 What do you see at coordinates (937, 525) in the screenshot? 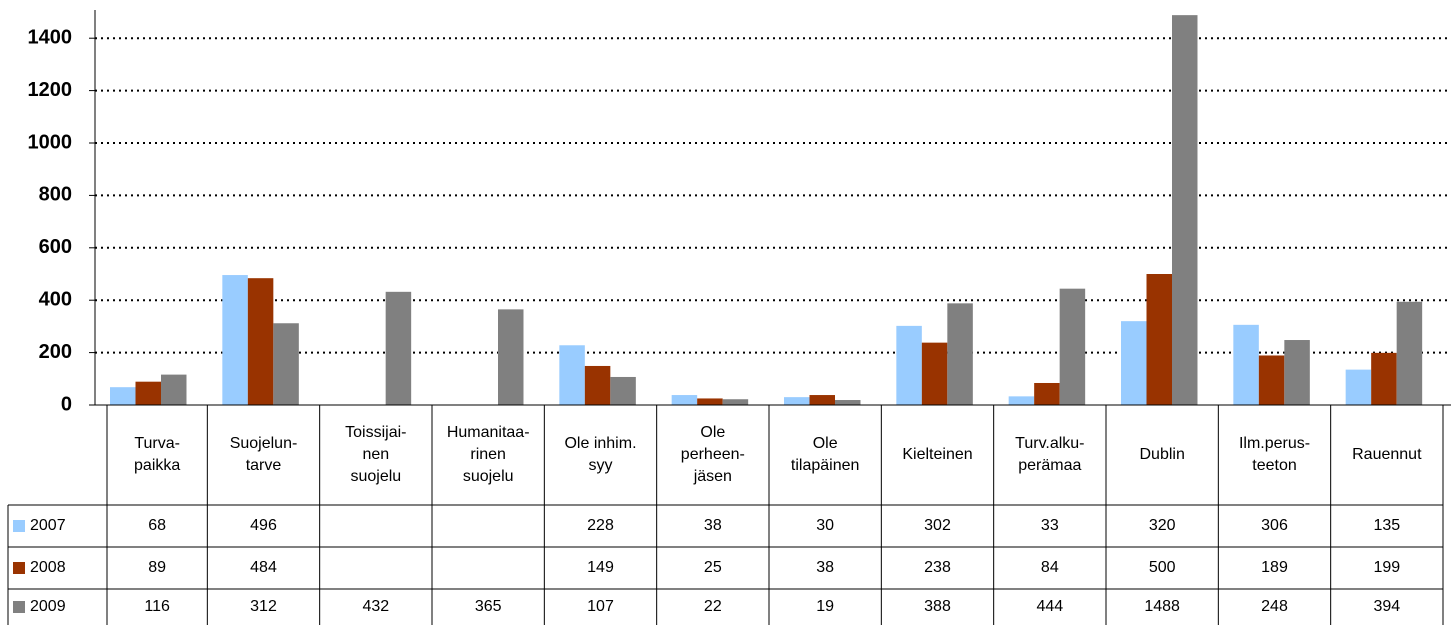
I see `table-value: 302` at bounding box center [937, 525].